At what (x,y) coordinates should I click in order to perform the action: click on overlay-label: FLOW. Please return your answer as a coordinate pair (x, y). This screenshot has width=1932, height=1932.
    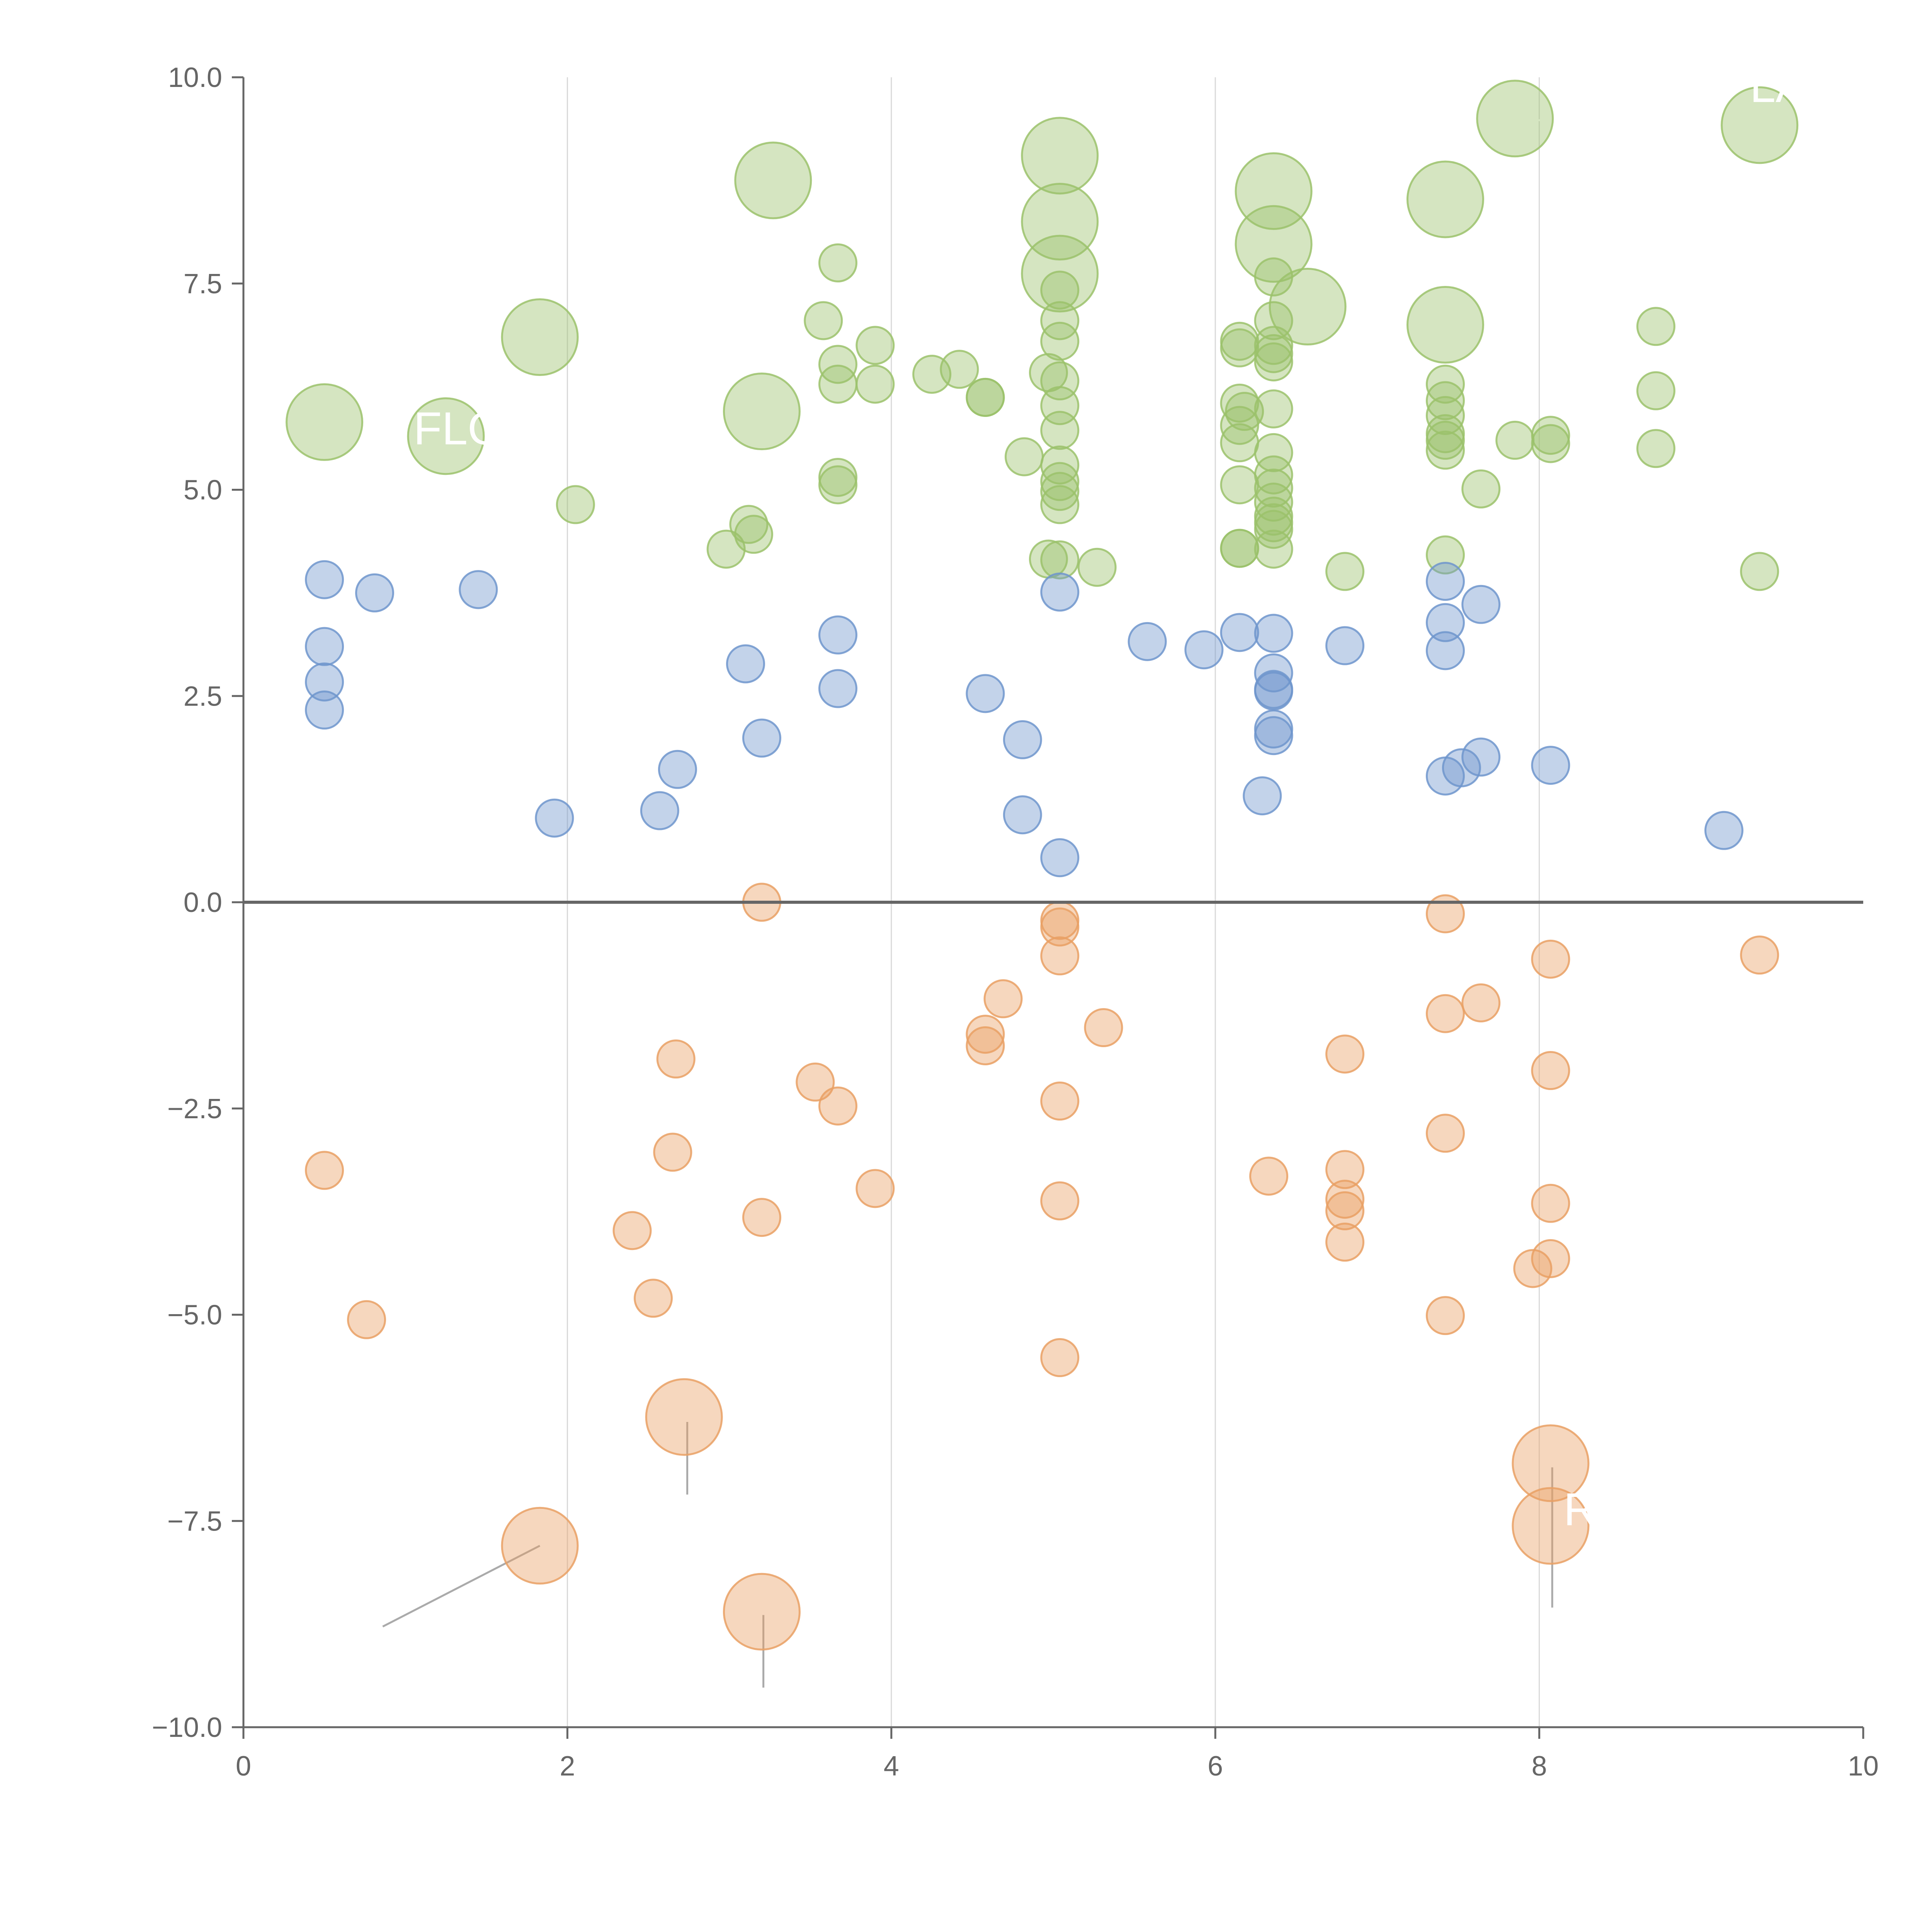
    Looking at the image, I should click on (481, 428).